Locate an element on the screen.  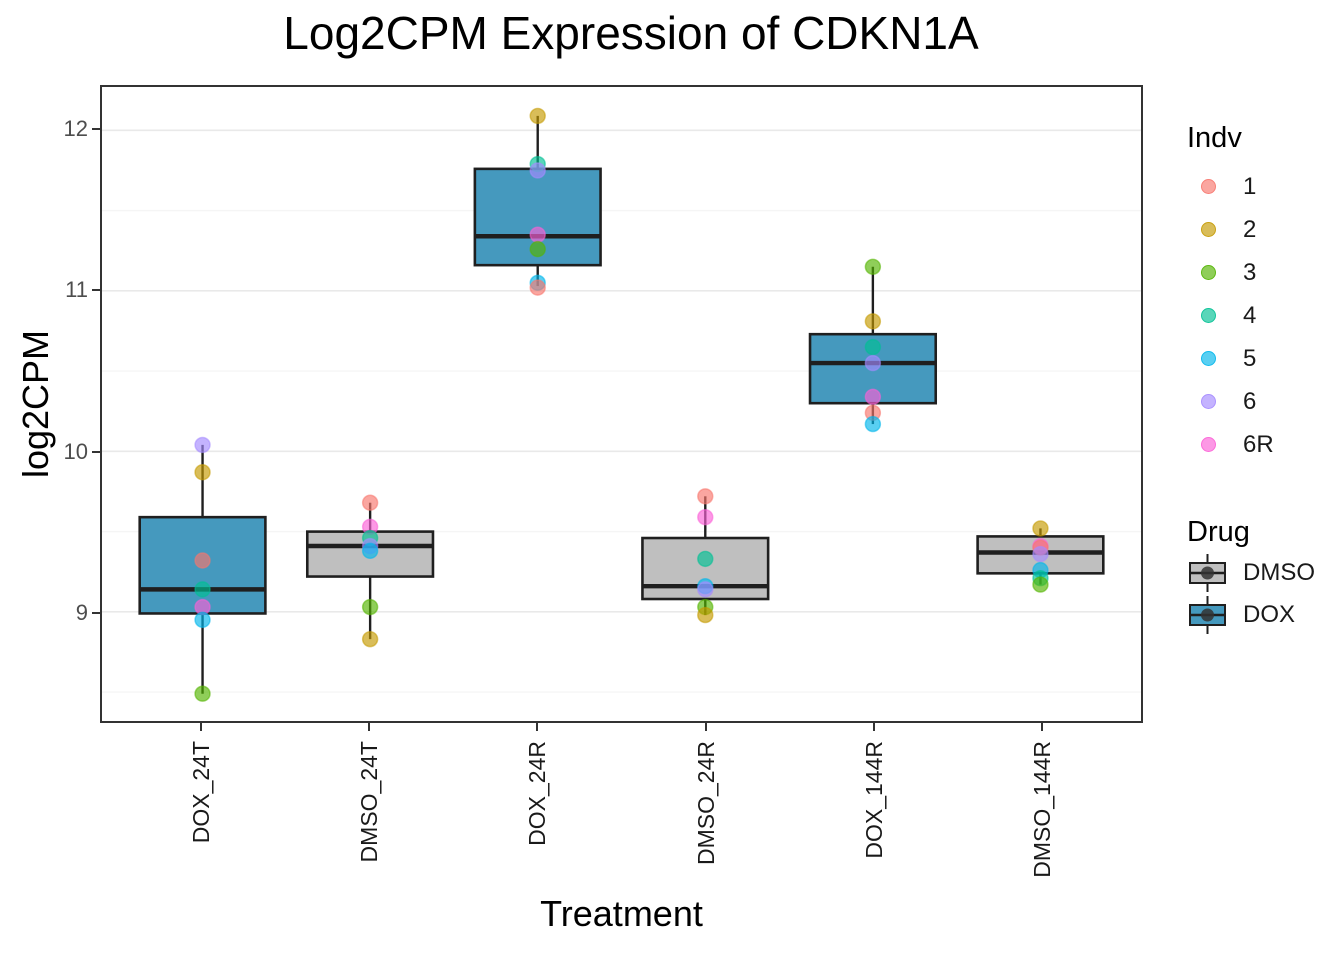
x-tick-label-DMSO_24R: DMSO_24R is located at coordinates (705, 803).